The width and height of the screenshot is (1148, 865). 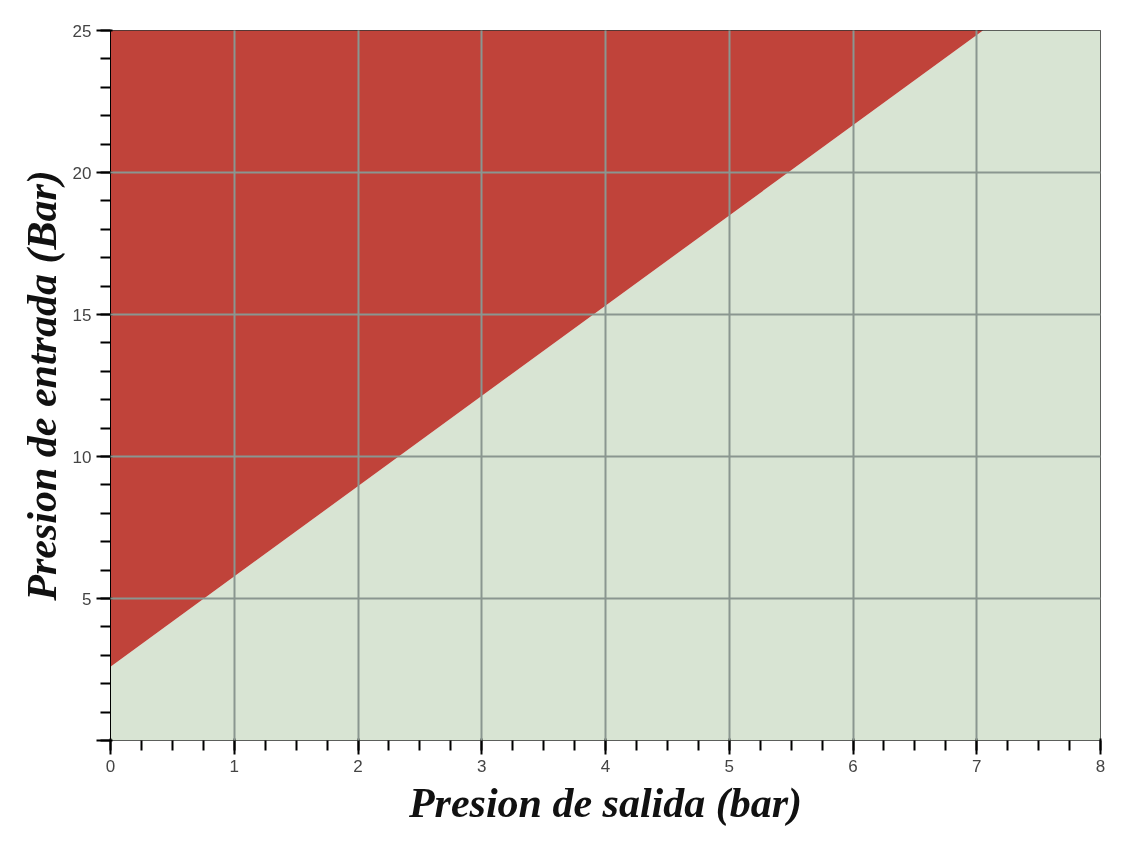 I want to click on x-tick-label: 8, so click(x=1100, y=766).